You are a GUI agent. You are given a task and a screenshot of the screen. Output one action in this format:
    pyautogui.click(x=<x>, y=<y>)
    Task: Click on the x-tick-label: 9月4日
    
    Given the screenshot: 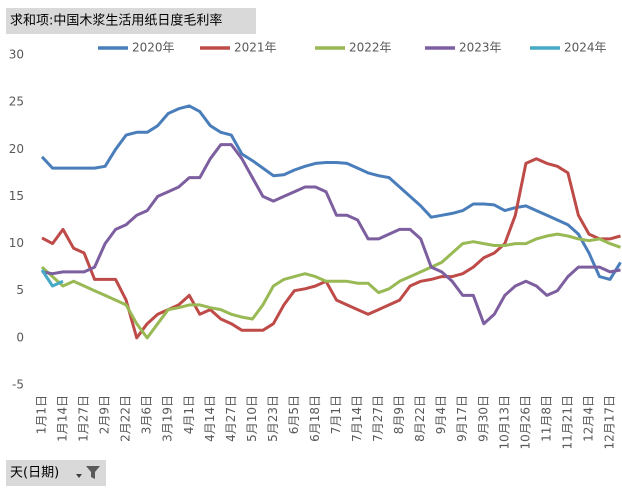 What is the action you would take?
    pyautogui.click(x=441, y=414)
    